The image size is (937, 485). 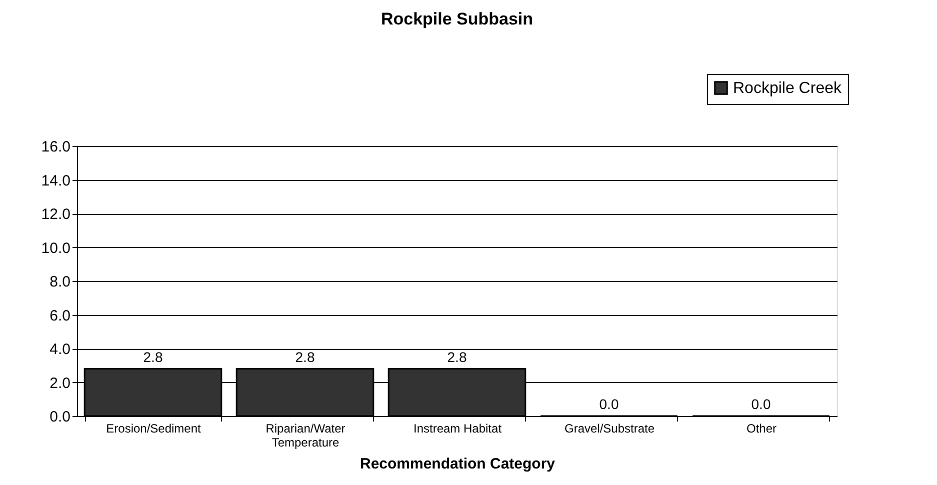 What do you see at coordinates (457, 429) in the screenshot?
I see `x-tick-label: Instream Habitat` at bounding box center [457, 429].